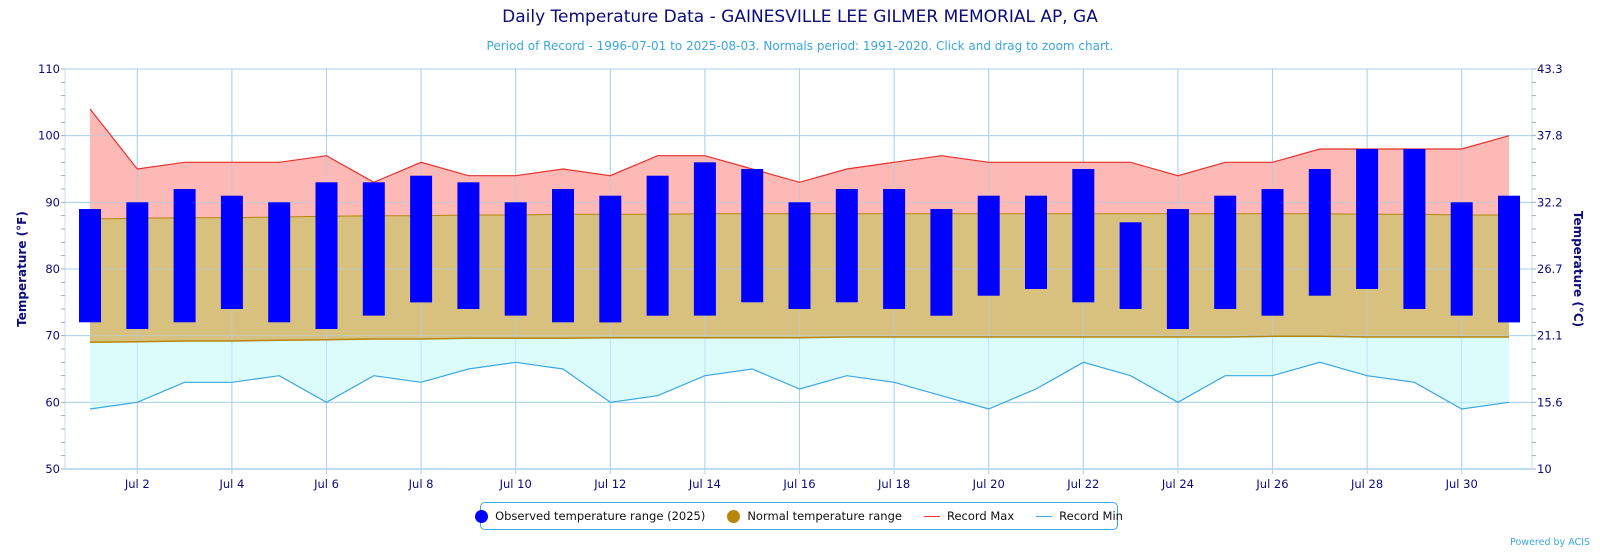  I want to click on x-tick-label: Jul 8, so click(421, 484).